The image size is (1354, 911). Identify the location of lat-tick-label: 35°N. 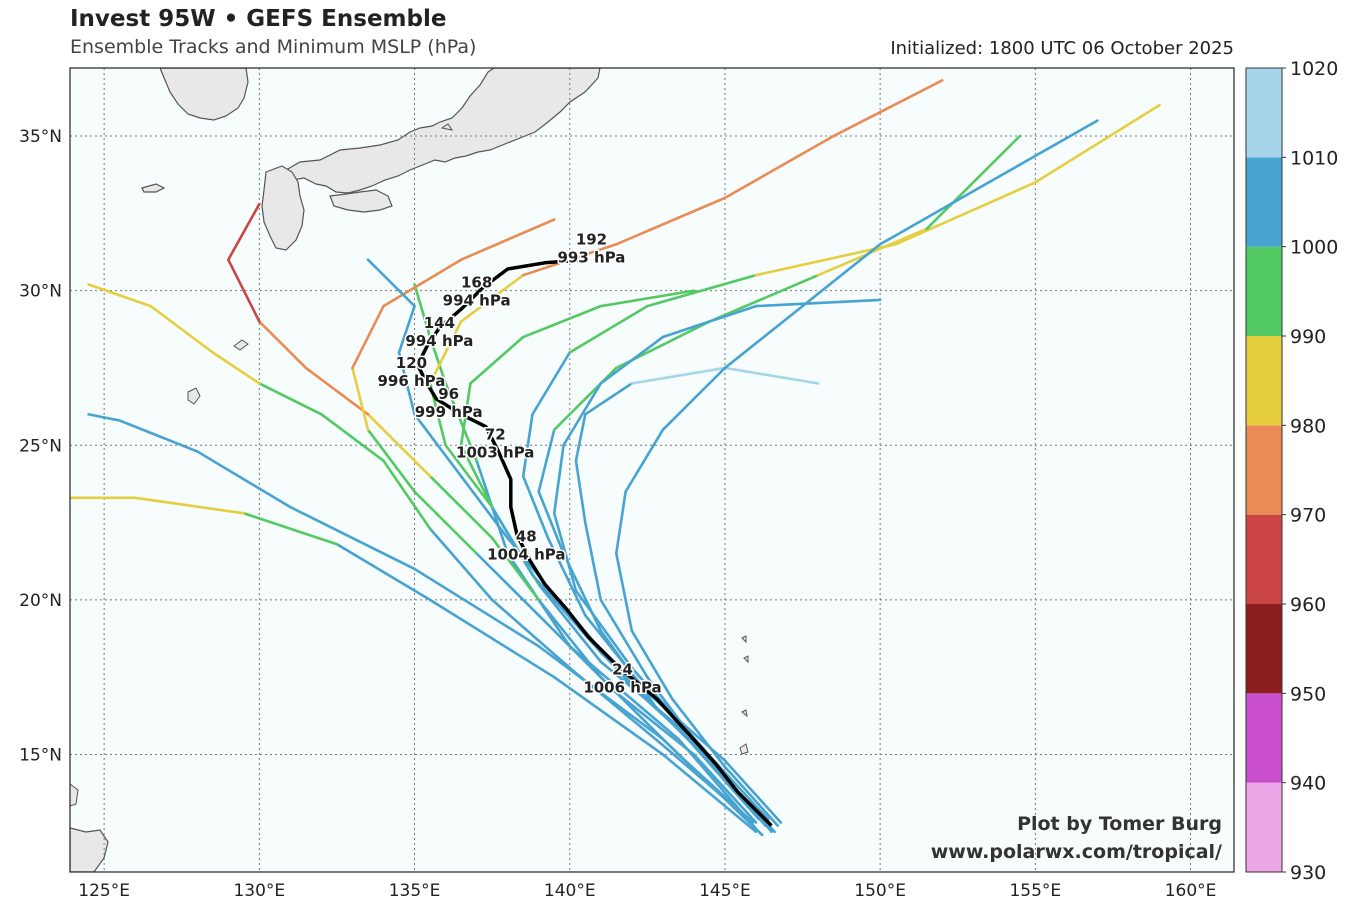
(40, 137).